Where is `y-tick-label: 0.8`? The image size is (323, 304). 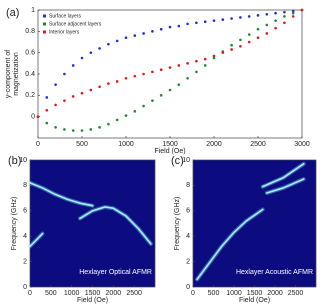 y-tick-label: 0.8 is located at coordinates (30, 31).